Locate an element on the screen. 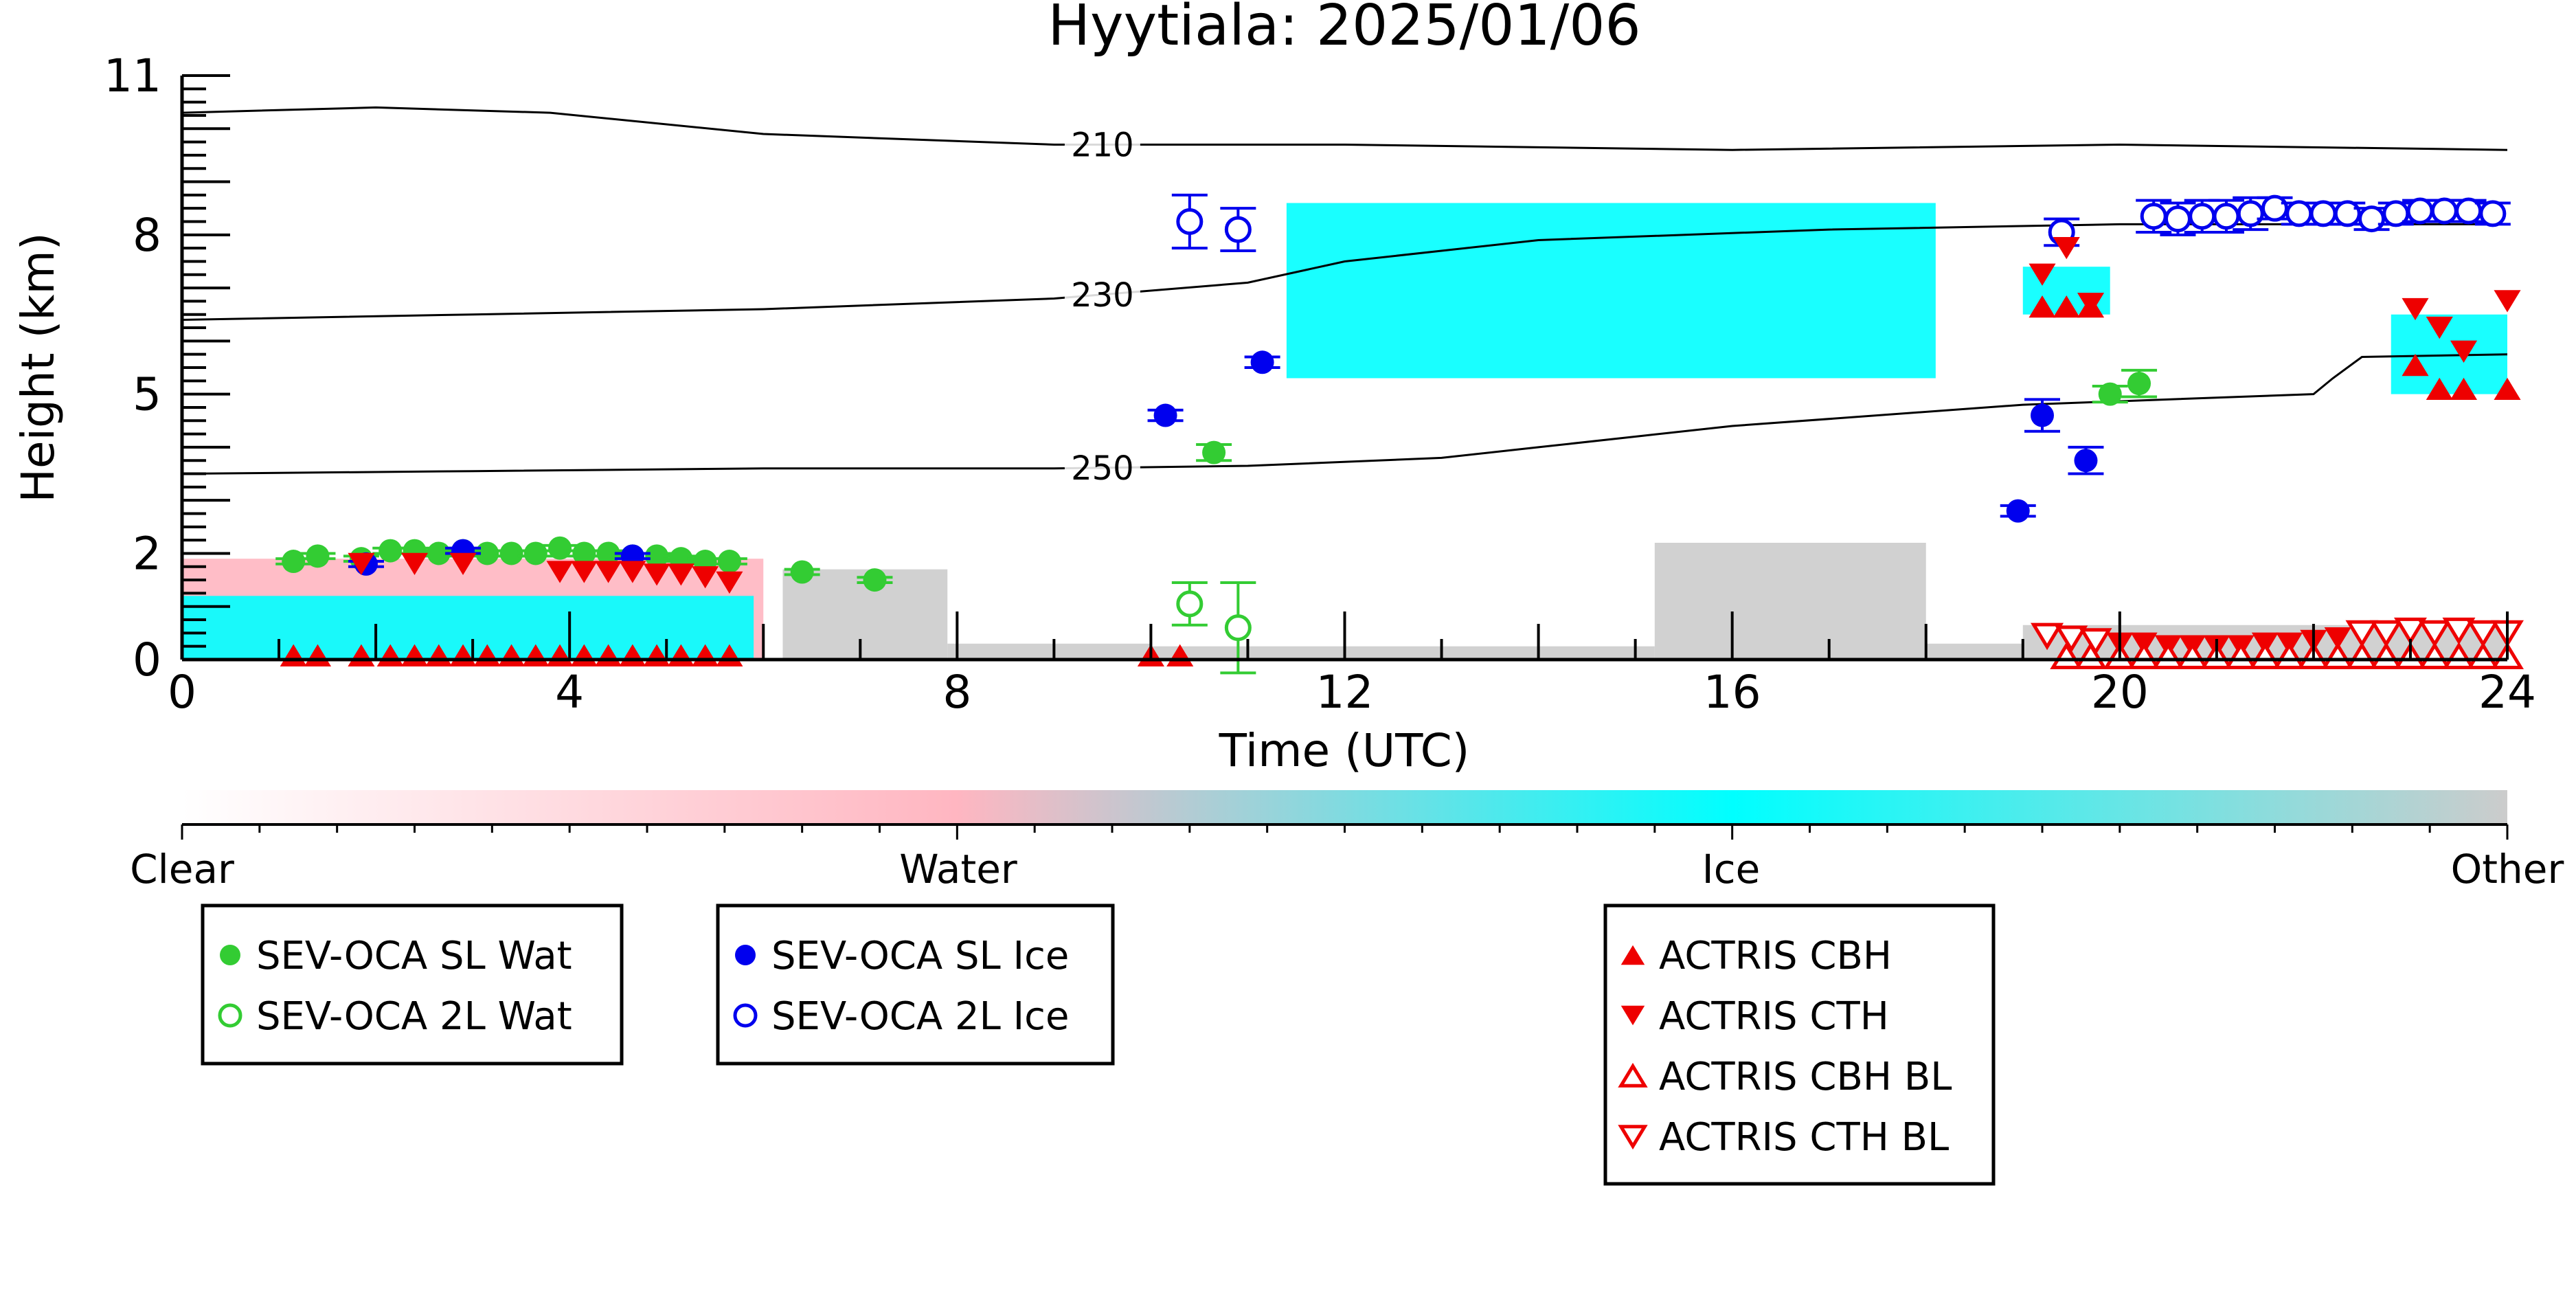 The image size is (2576, 1291). y-tick-label: 8 is located at coordinates (147, 236).